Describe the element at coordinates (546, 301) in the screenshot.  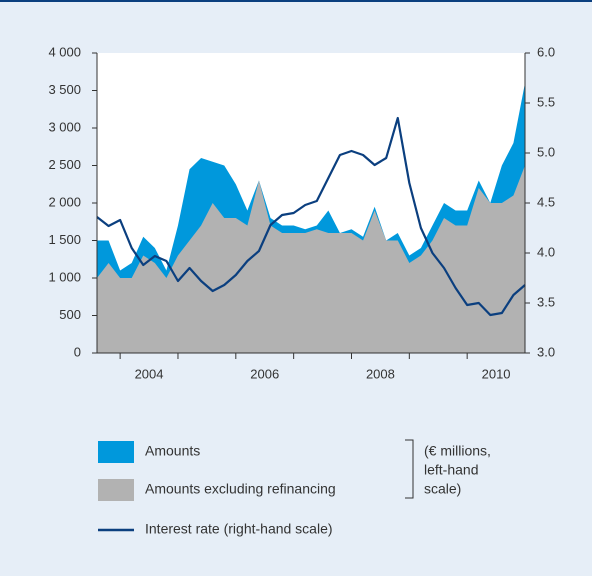
I see `y2-tick-label: 3.5` at that location.